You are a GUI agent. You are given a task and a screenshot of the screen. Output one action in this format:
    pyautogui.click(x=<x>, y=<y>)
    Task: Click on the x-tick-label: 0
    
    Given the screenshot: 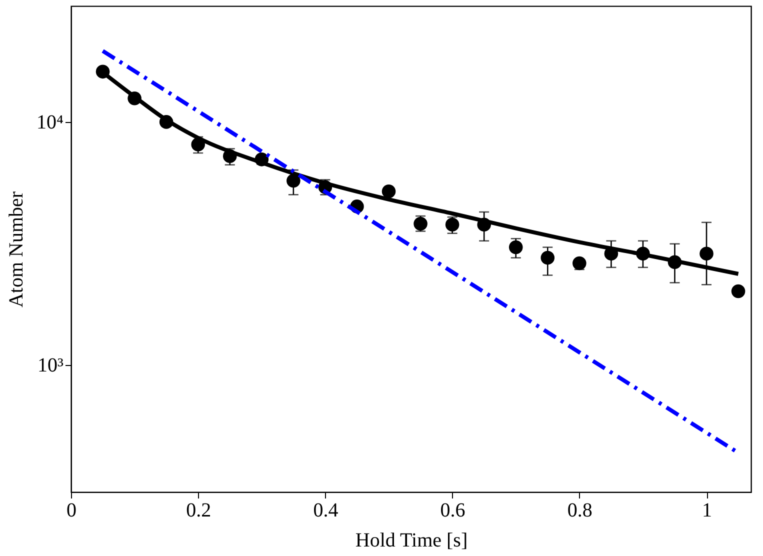 What is the action you would take?
    pyautogui.click(x=71, y=511)
    